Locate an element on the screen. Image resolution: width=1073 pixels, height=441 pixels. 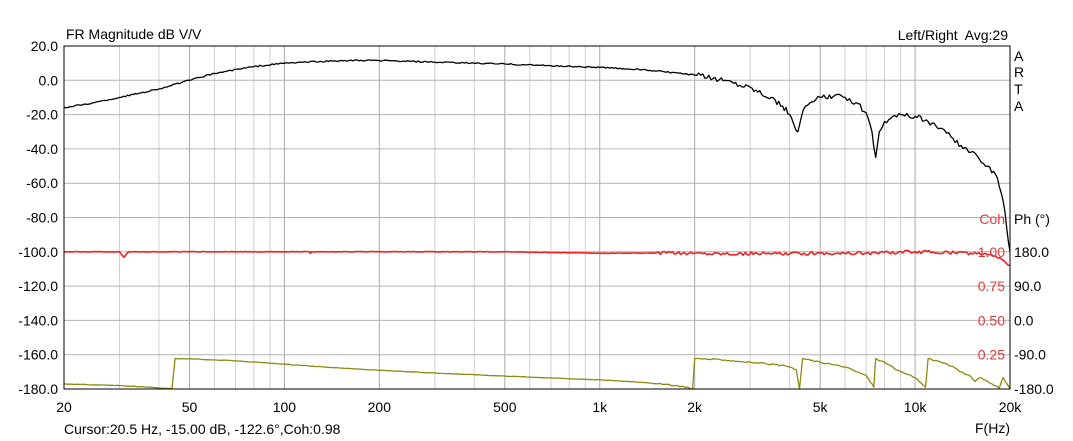
coherence-tick-label: 0.75 is located at coordinates (991, 286).